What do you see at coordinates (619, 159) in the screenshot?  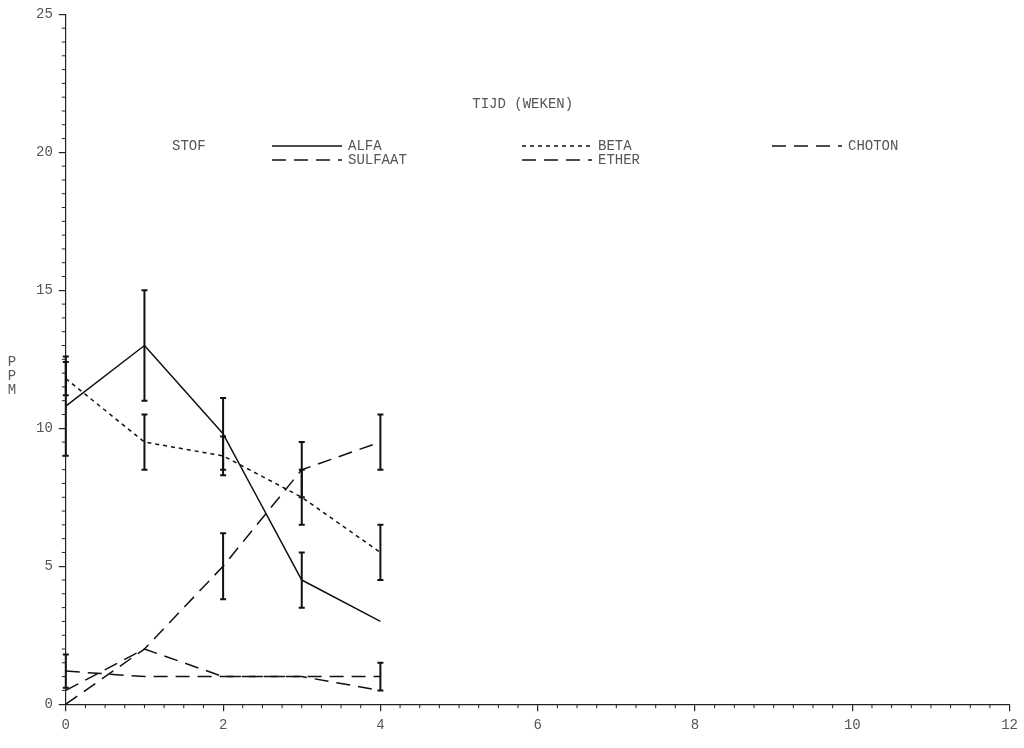 I see `legend-label: ETHER` at bounding box center [619, 159].